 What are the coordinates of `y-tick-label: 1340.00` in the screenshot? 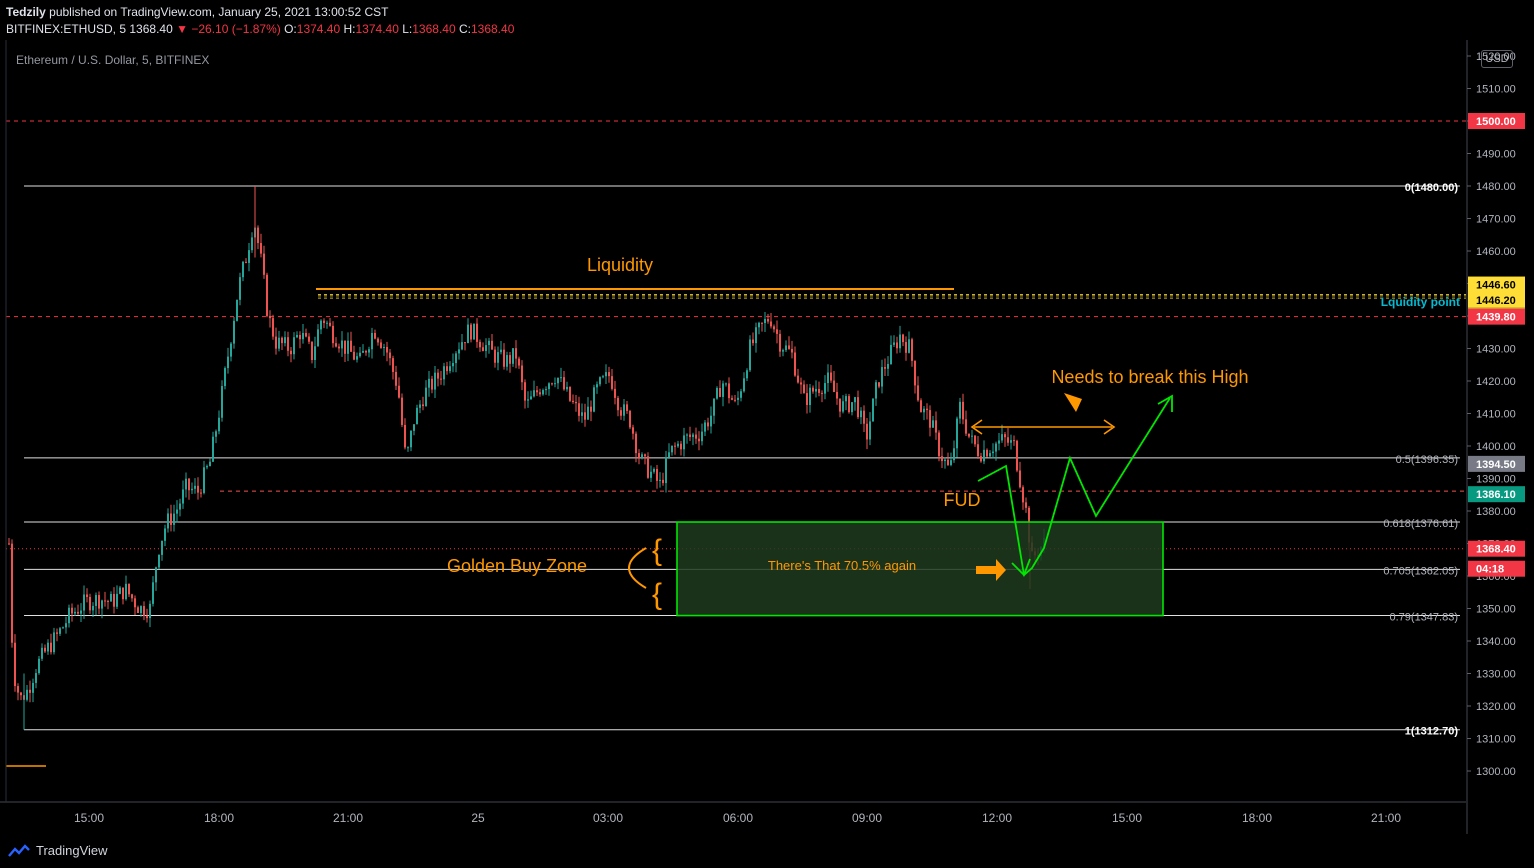 It's located at (1496, 642).